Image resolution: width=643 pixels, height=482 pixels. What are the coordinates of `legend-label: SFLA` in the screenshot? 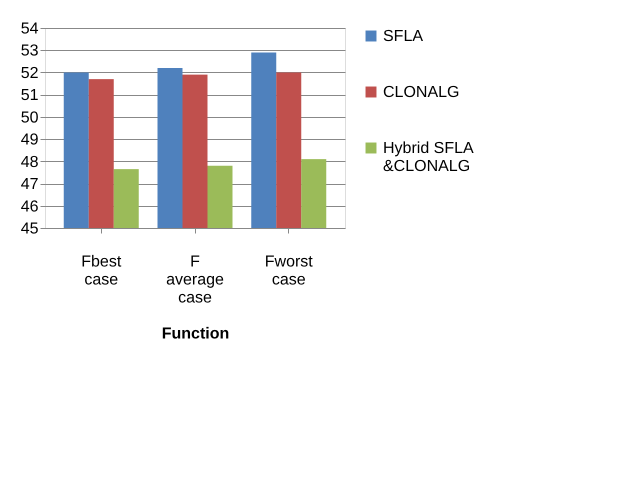 It's located at (403, 36).